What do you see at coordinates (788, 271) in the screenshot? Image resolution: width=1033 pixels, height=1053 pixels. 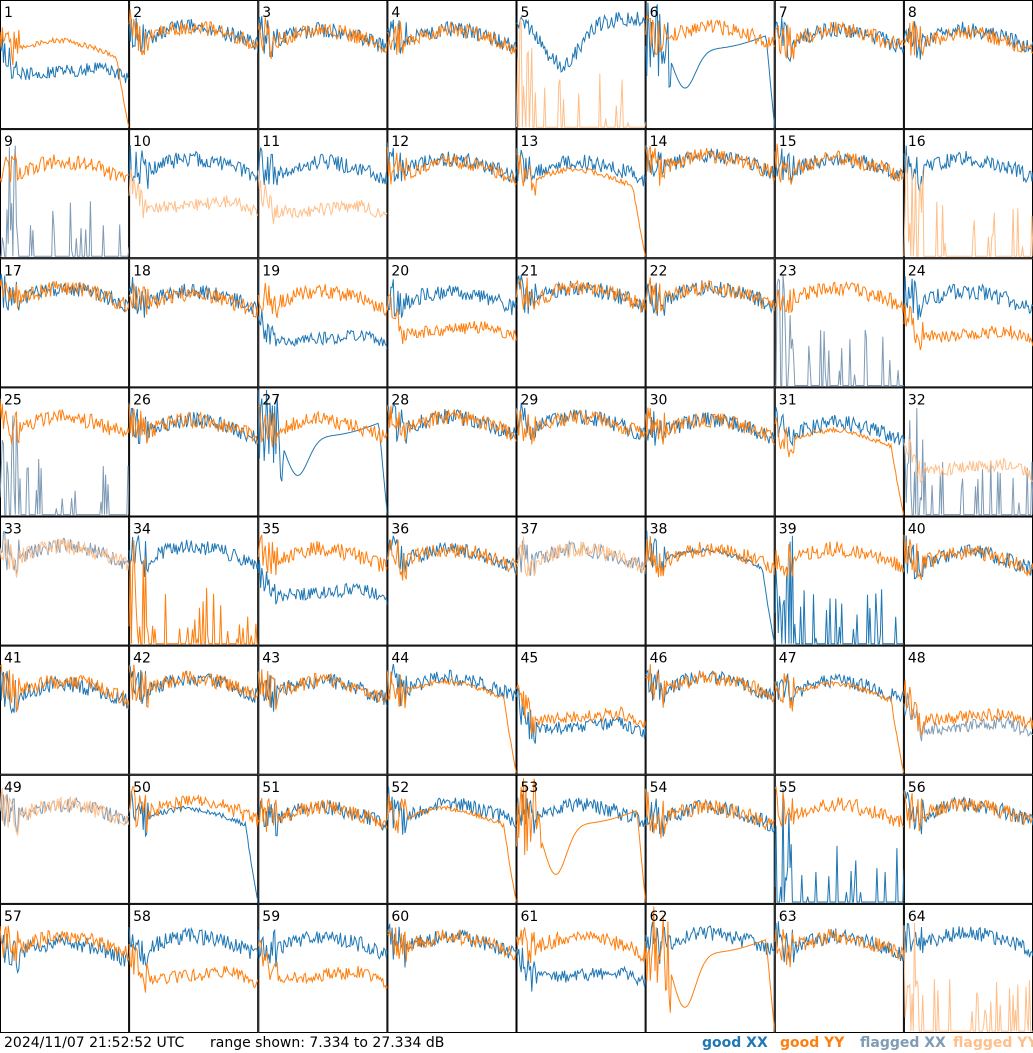 I see `panel-label: 23` at bounding box center [788, 271].